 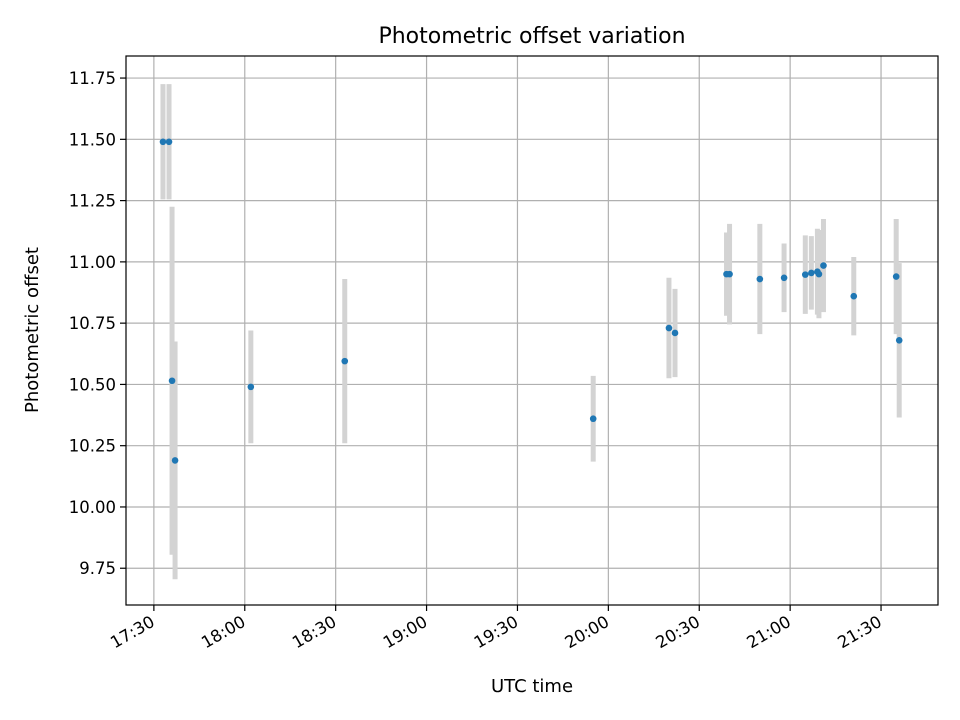 I want to click on y-tick-label: 10.25, so click(x=92, y=446).